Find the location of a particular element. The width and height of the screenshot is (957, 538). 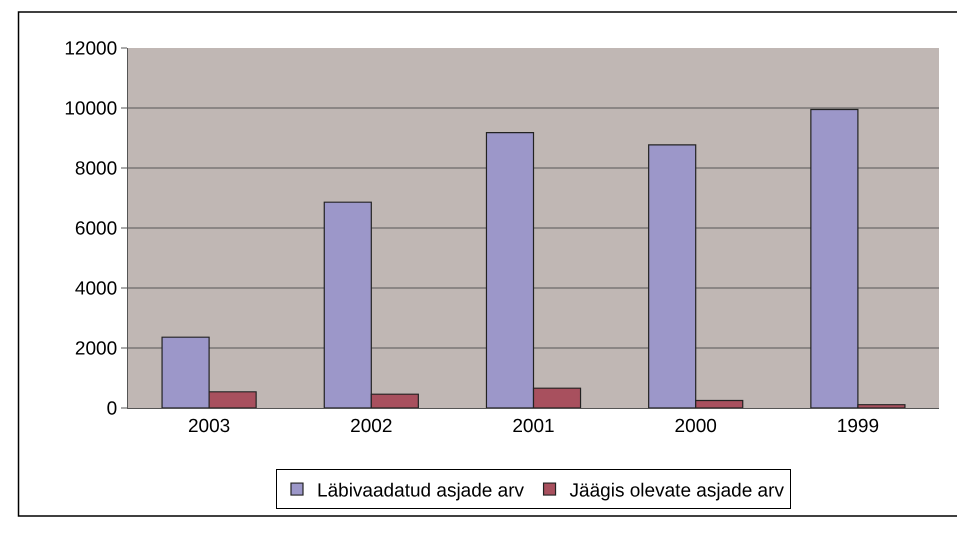

x-tick-label: 2002 is located at coordinates (371, 426).